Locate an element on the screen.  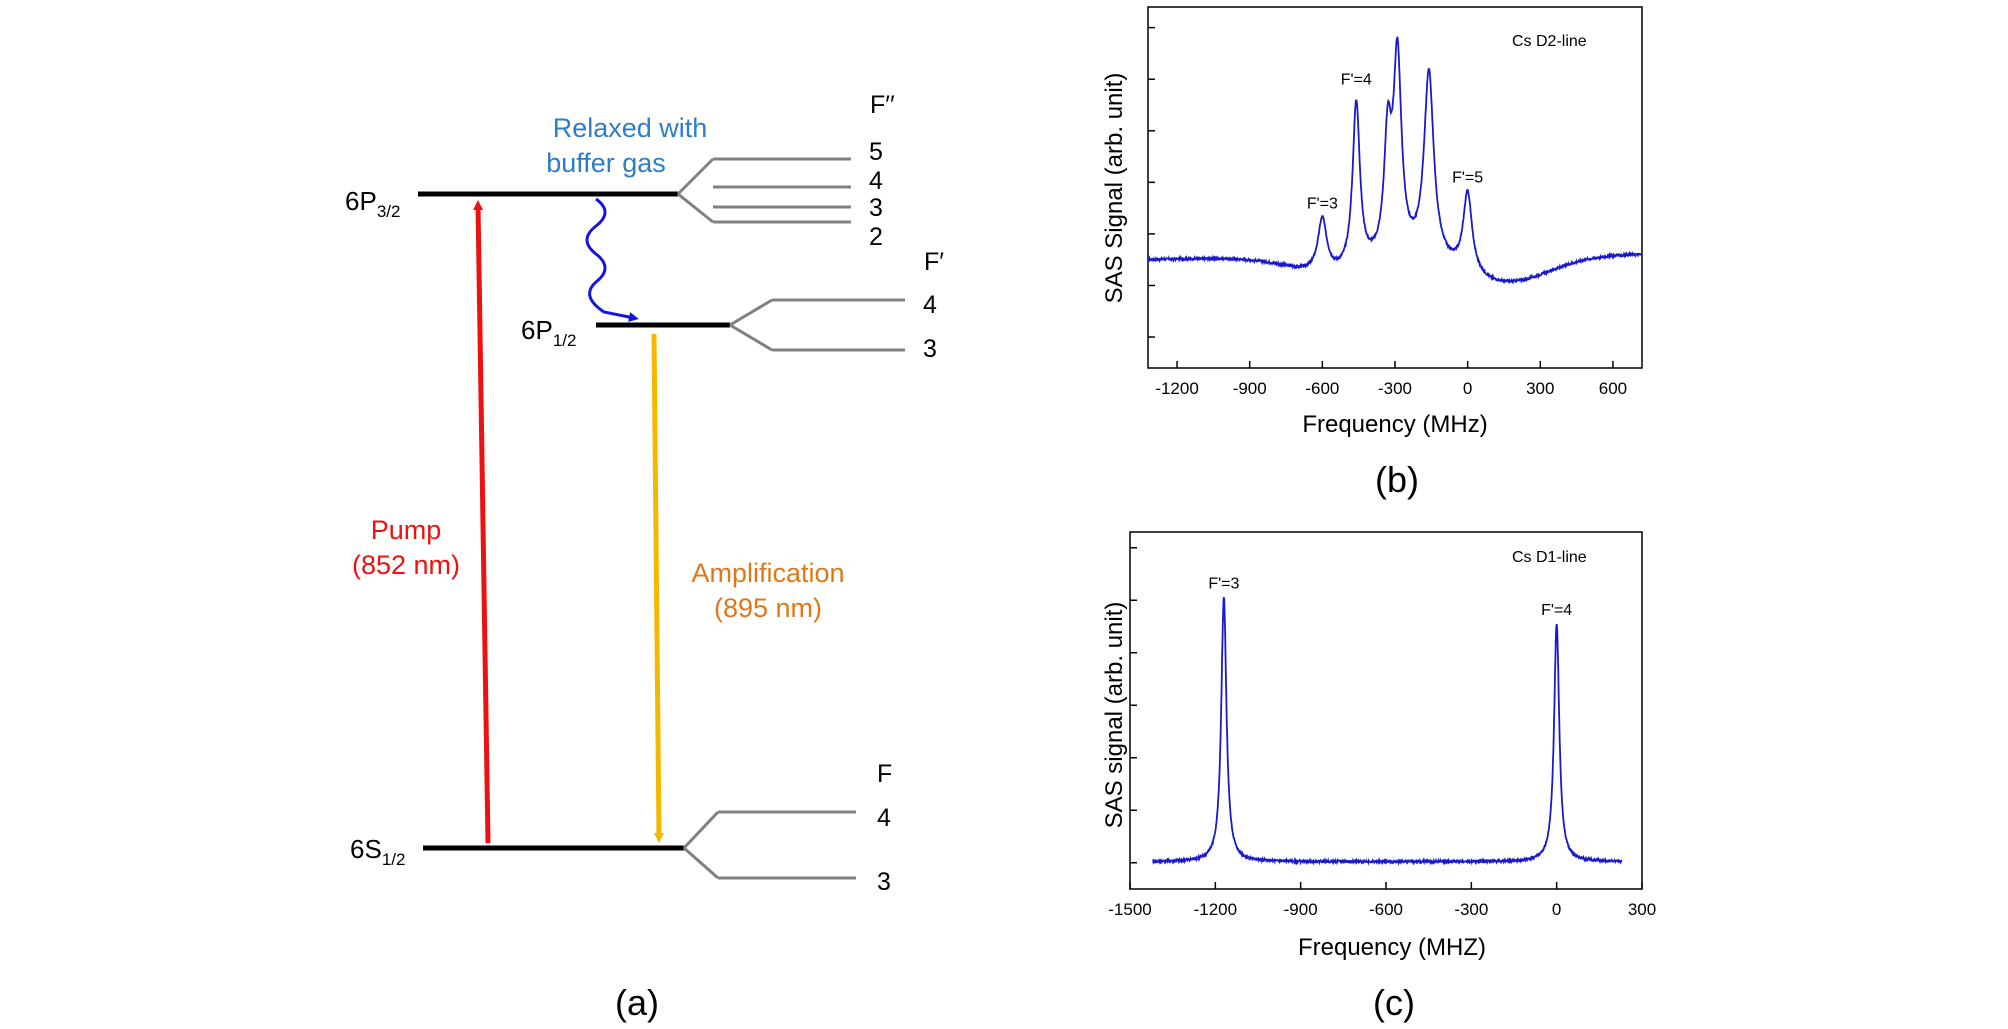
panel-label-c: (c) is located at coordinates (1394, 1002).